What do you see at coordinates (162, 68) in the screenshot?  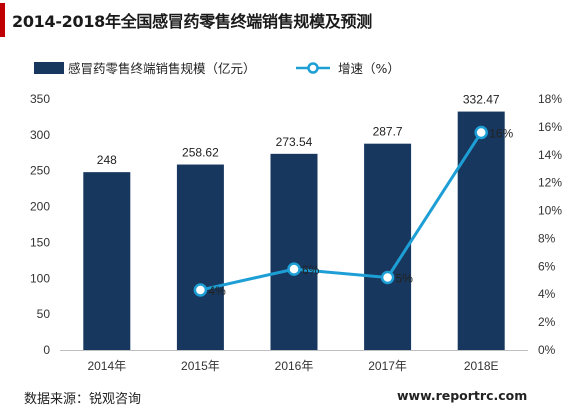 I see `legend-bar-label: 感冒药零售终端销售规模（亿元）` at bounding box center [162, 68].